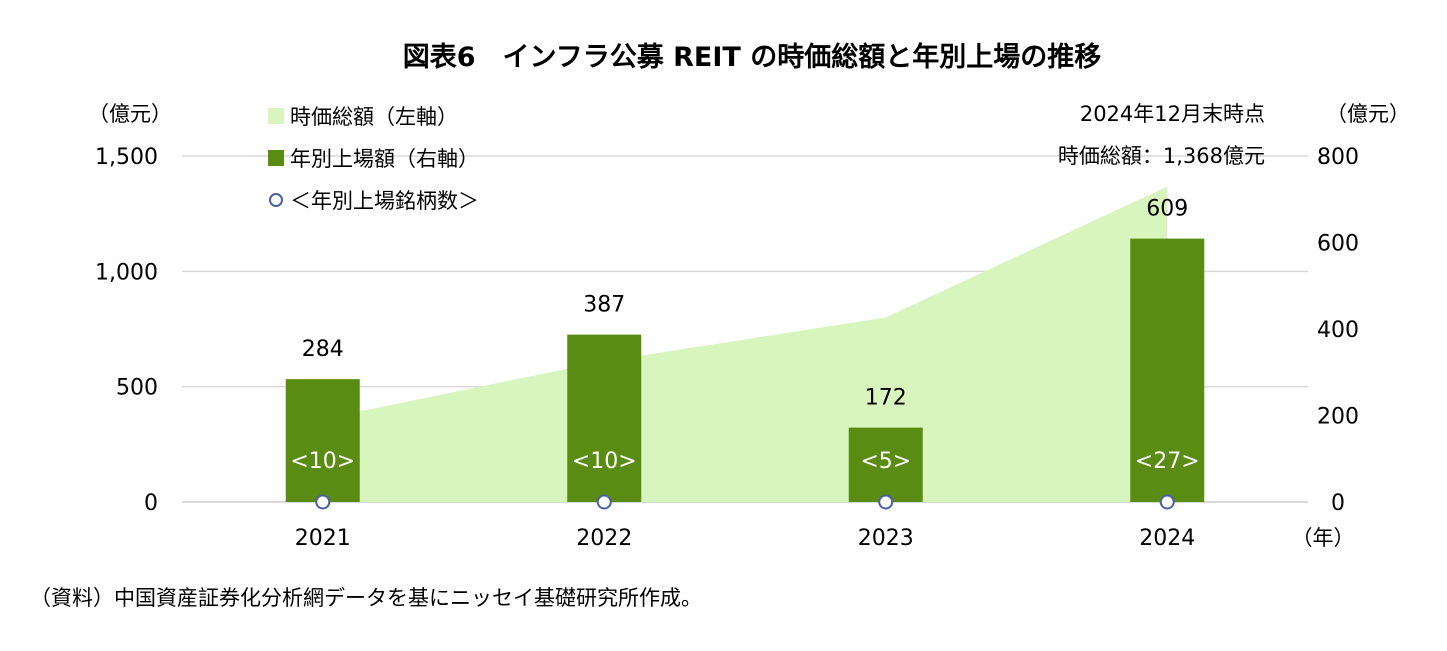 This screenshot has height=651, width=1447. I want to click on bar-value-label: 387, so click(604, 305).